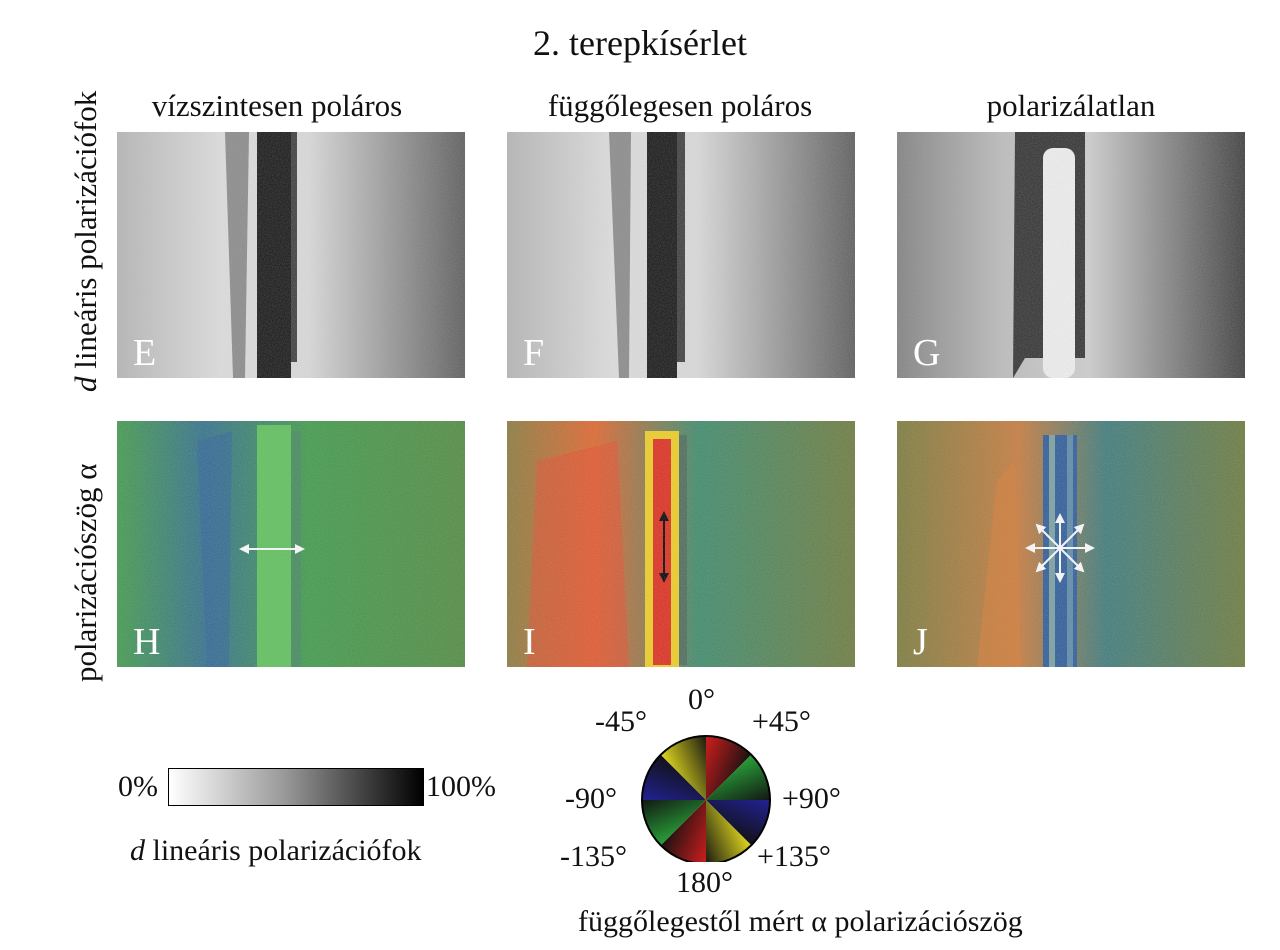 The image size is (1280, 950). Describe the element at coordinates (593, 856) in the screenshot. I see `wheel-label-minus135: -135°` at that location.